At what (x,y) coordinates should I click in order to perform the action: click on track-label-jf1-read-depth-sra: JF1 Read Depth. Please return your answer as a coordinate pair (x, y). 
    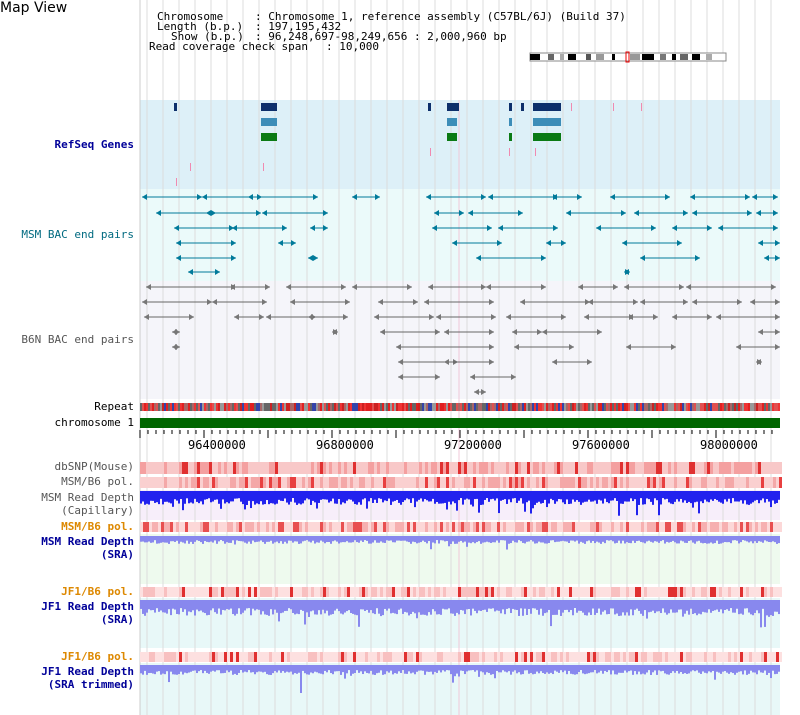
    Looking at the image, I should click on (87, 606).